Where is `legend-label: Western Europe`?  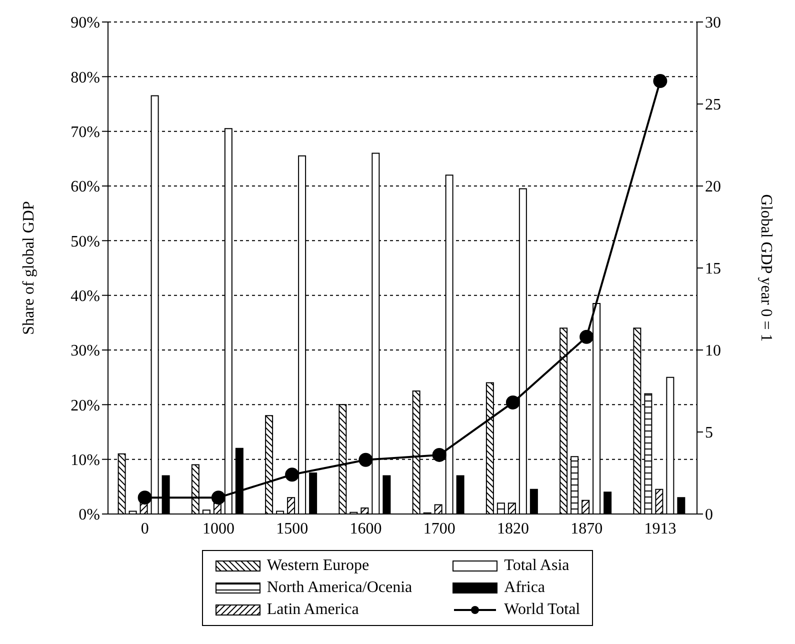
legend-label: Western Europe is located at coordinates (318, 566).